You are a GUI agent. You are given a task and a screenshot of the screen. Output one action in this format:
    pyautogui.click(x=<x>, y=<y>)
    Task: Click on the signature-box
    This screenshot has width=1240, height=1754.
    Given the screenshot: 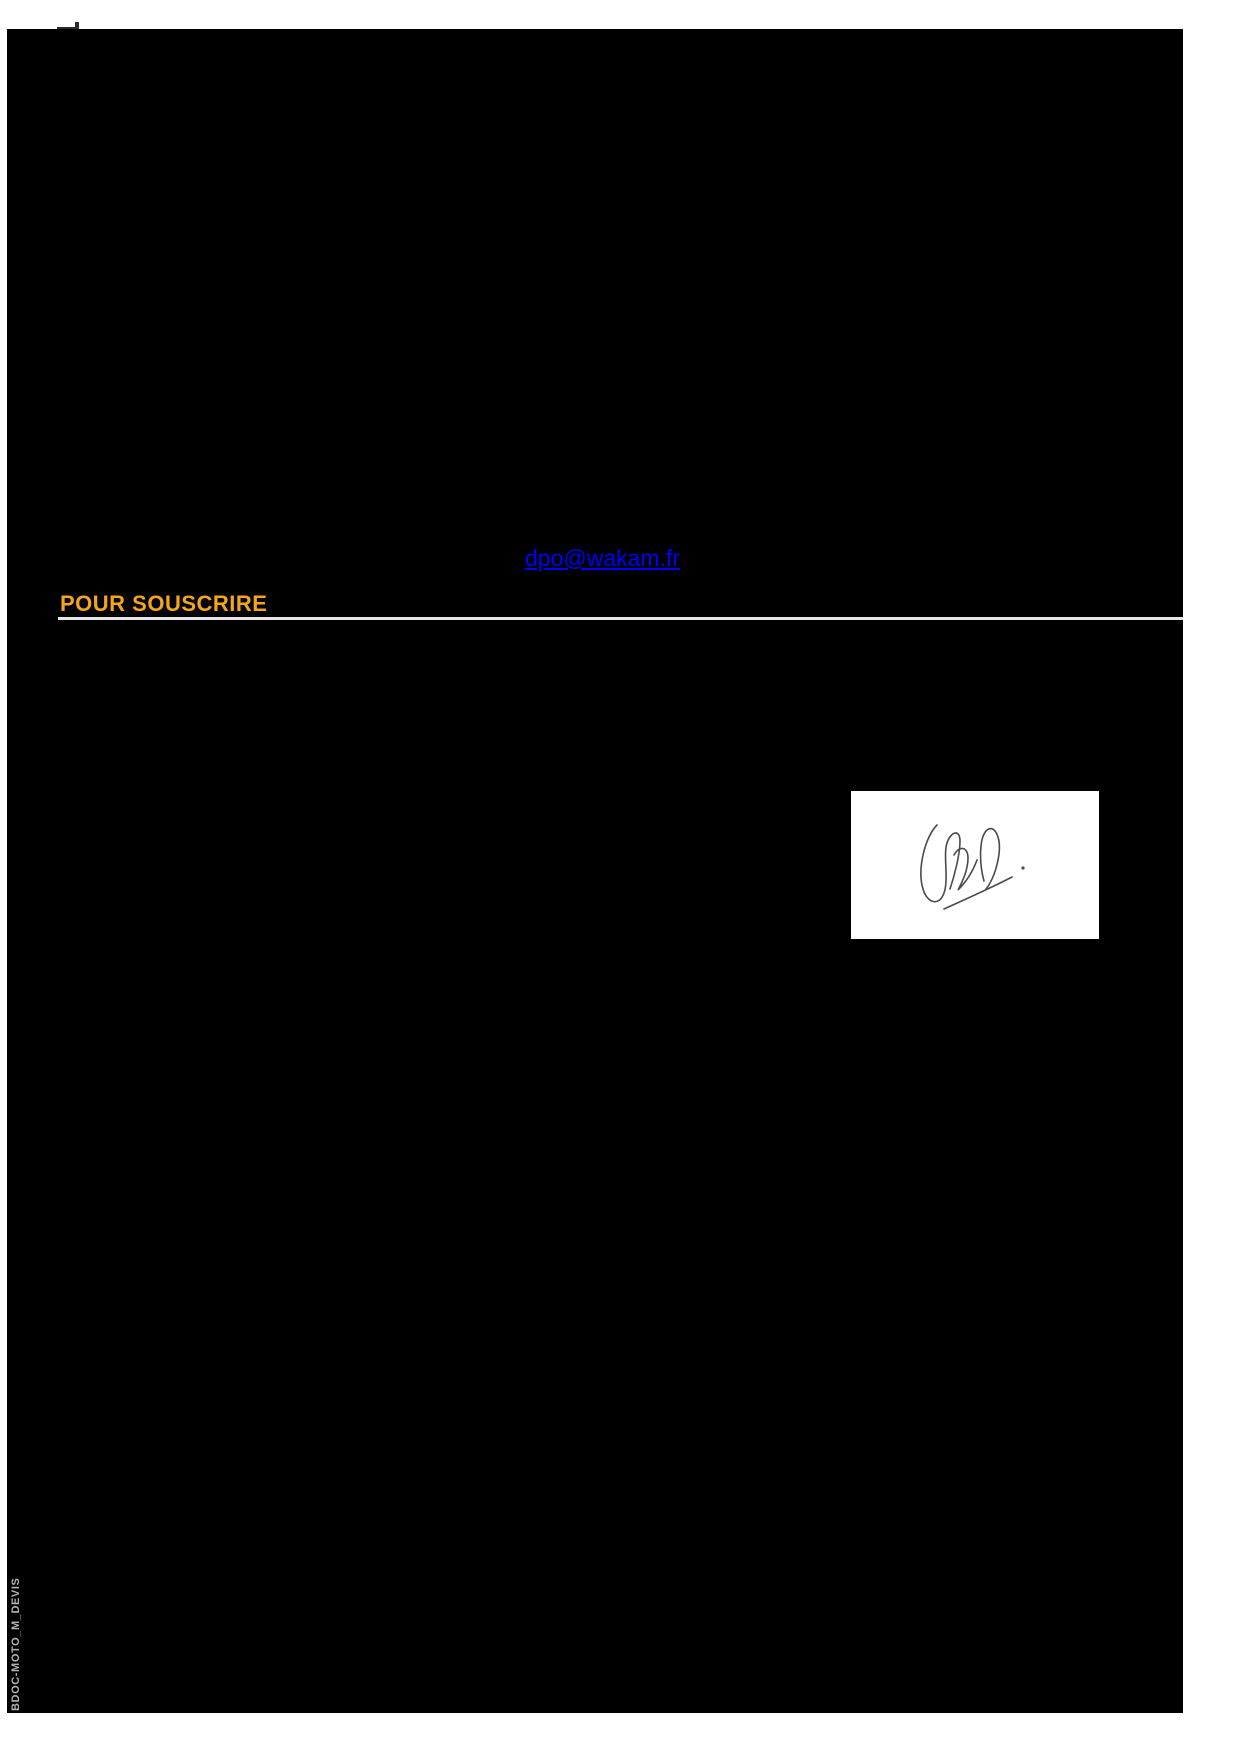 What is the action you would take?
    pyautogui.click(x=975, y=865)
    